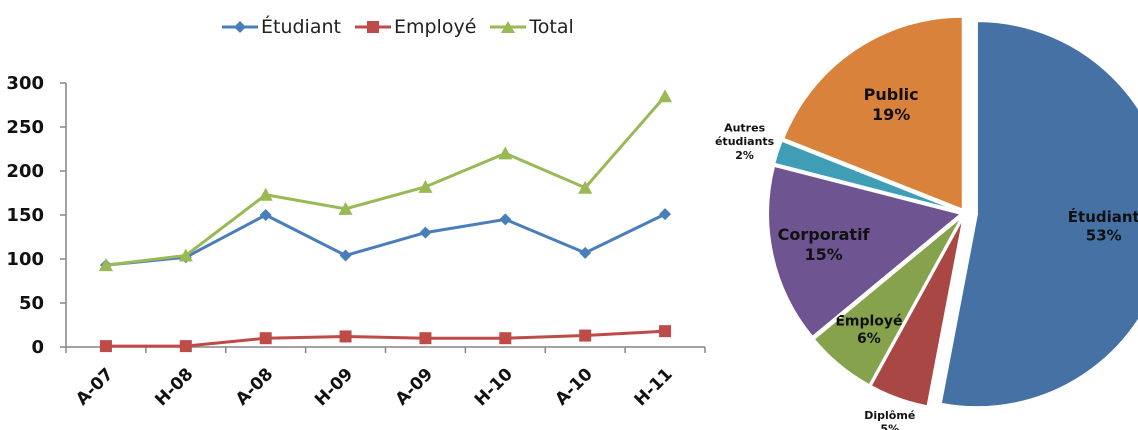  What do you see at coordinates (25, 171) in the screenshot?
I see `y-tick-label: 200` at bounding box center [25, 171].